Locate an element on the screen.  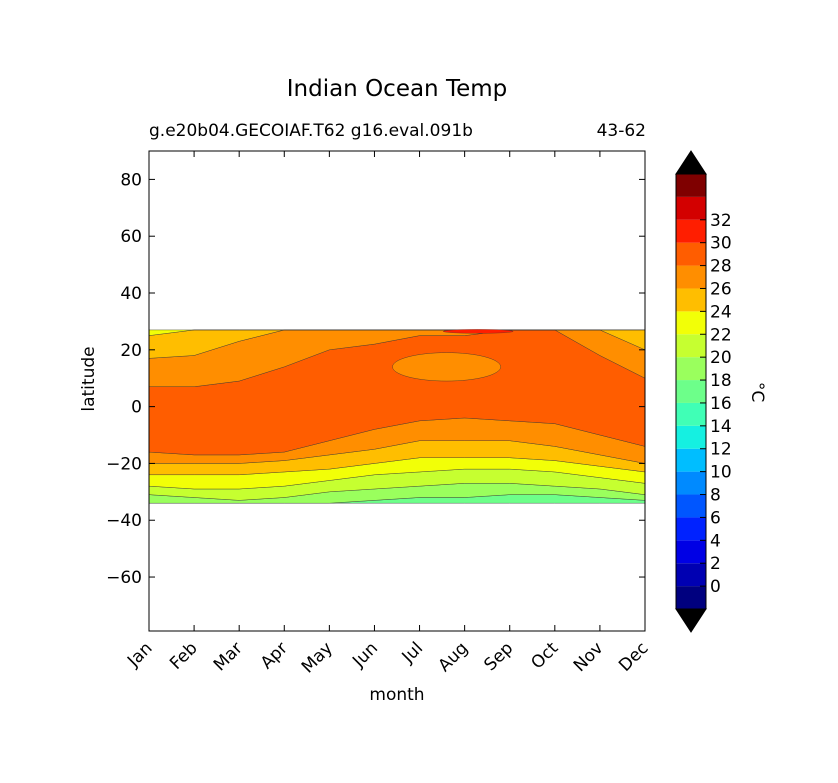
y-tick-label: −40 is located at coordinates (124, 521).